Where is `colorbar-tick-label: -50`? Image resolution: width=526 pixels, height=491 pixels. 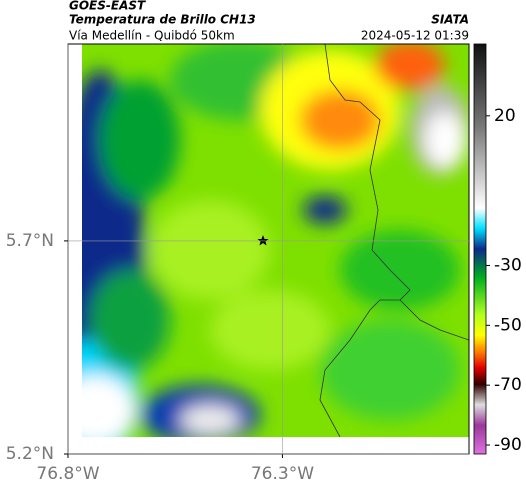 colorbar-tick-label: -50 is located at coordinates (508, 325).